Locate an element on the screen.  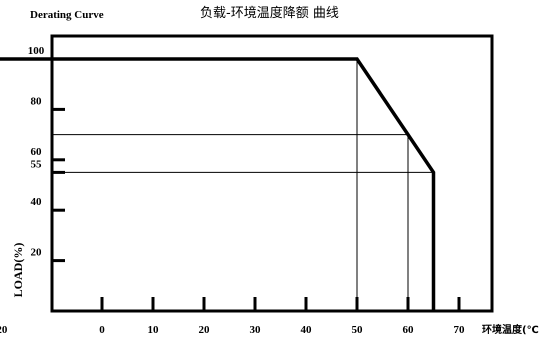
x-tick-label: 20 is located at coordinates (205, 330).